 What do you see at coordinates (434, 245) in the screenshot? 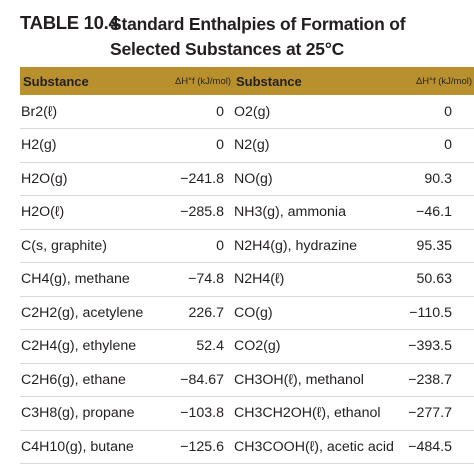
I see `enthalpy-cell: 95.35` at bounding box center [434, 245].